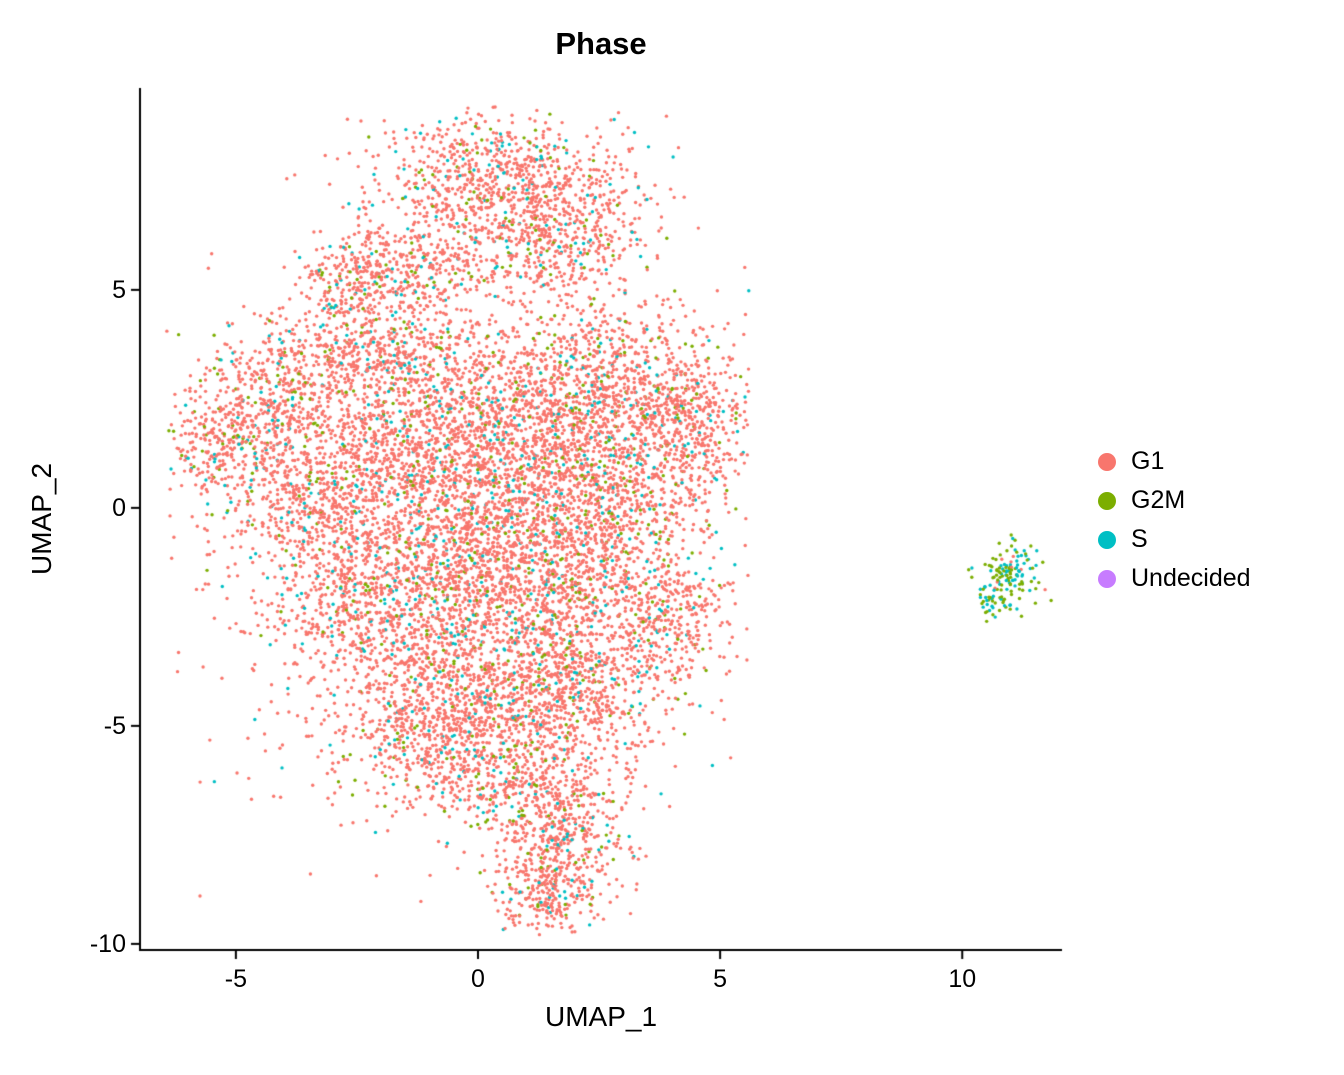 The width and height of the screenshot is (1344, 1075). I want to click on legend-label-undecided: Undecided, so click(1191, 578).